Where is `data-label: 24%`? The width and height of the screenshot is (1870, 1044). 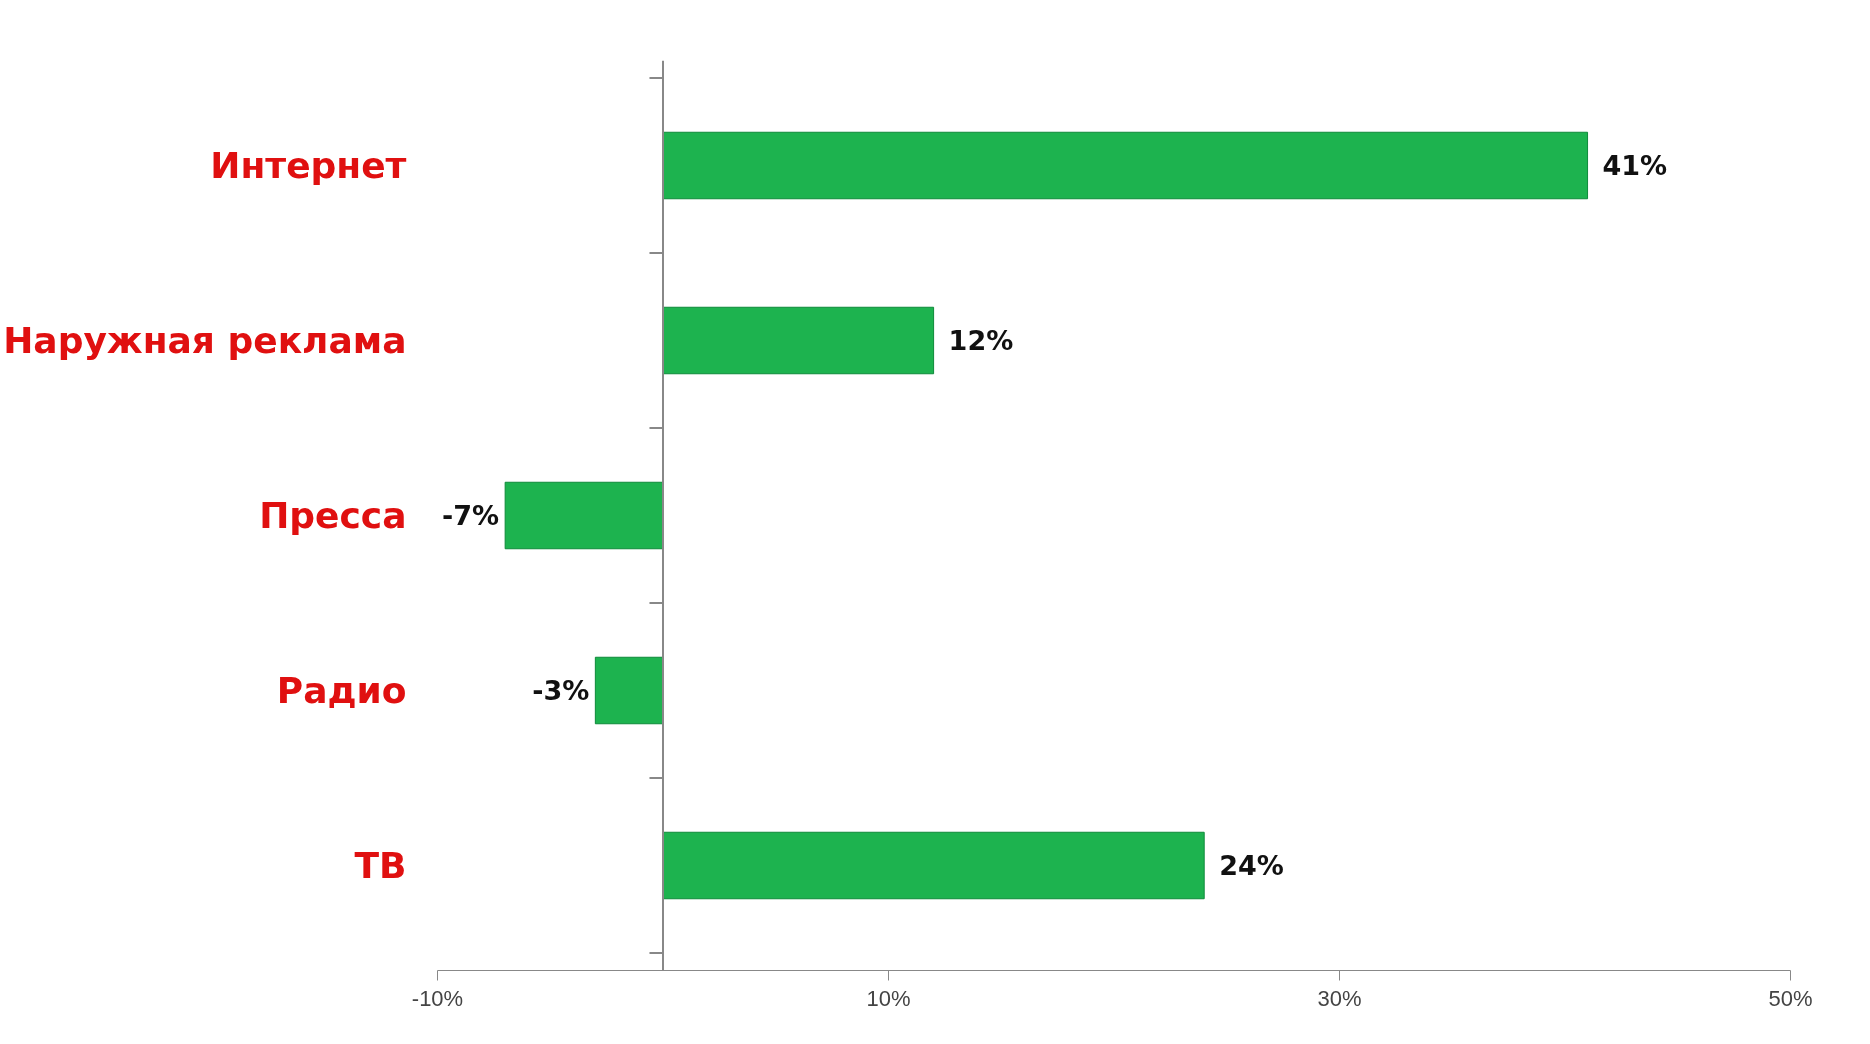 data-label: 24% is located at coordinates (1251, 865).